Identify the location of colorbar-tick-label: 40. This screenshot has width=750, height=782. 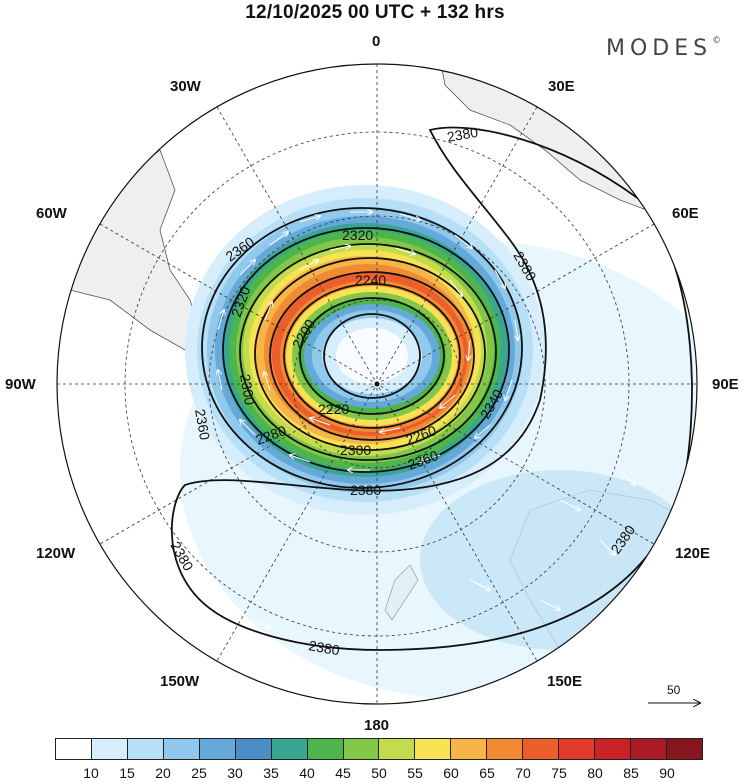
(307, 773).